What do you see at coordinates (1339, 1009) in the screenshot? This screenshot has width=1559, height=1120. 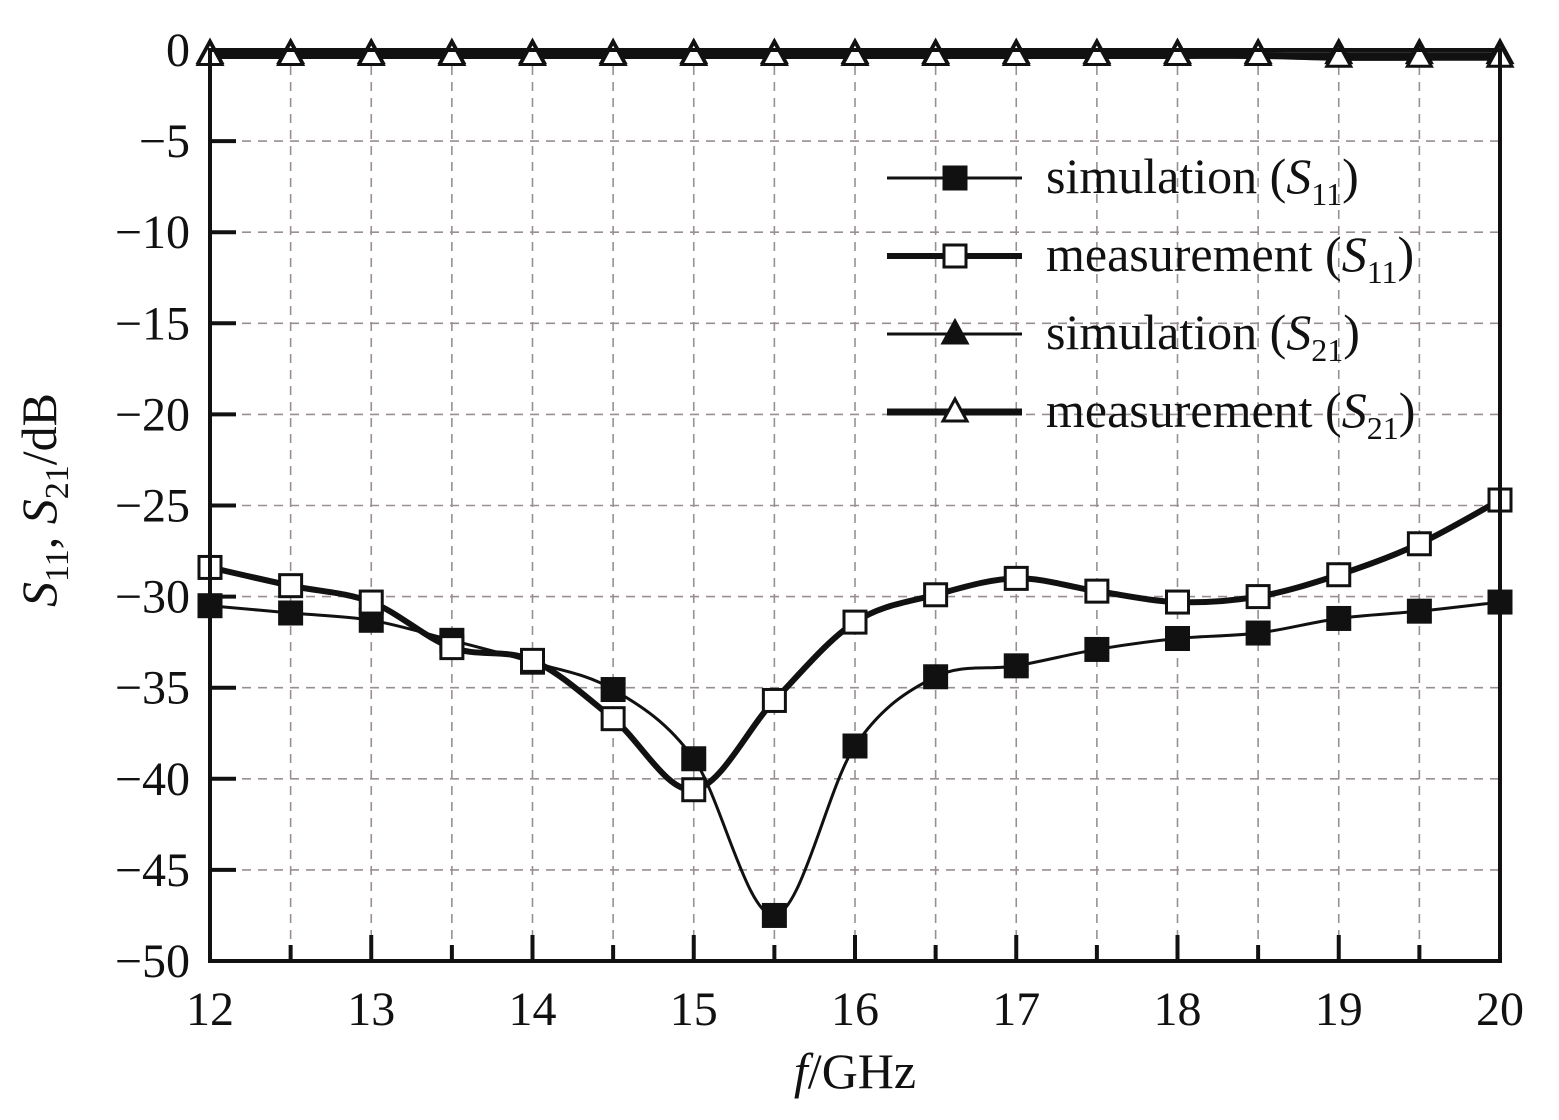 I see `x-tick-label: 19` at bounding box center [1339, 1009].